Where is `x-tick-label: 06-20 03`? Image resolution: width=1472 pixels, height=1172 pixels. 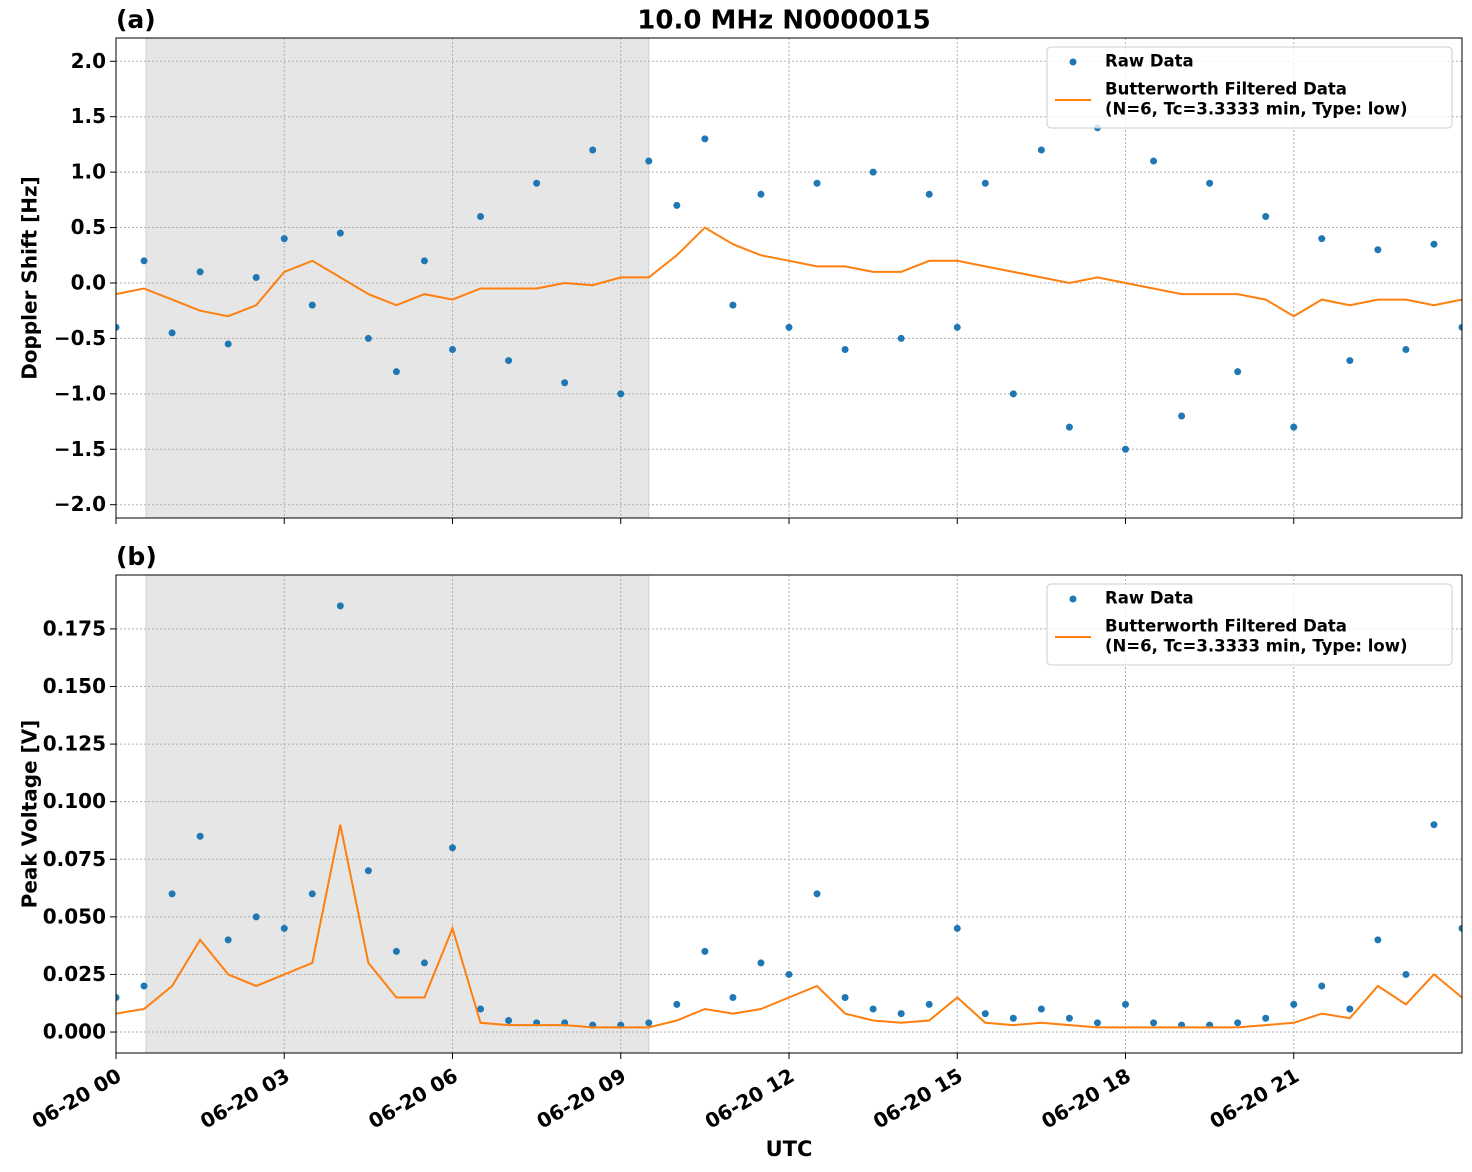
x-tick-label: 06-20 03 is located at coordinates (245, 1098).